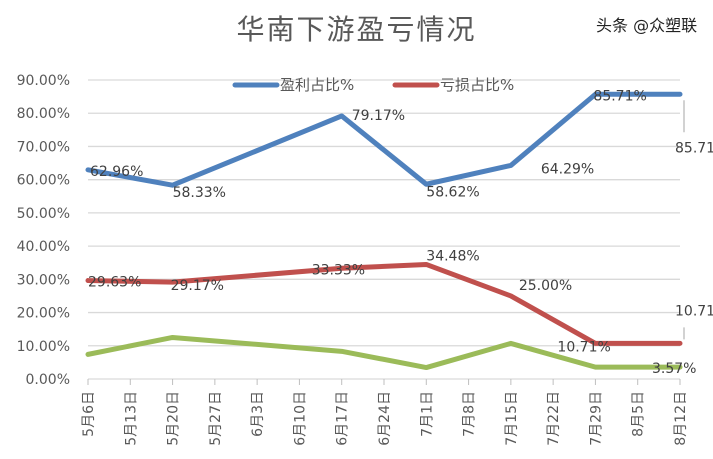  I want to click on x-tick-label: 7月22日, so click(554, 418).